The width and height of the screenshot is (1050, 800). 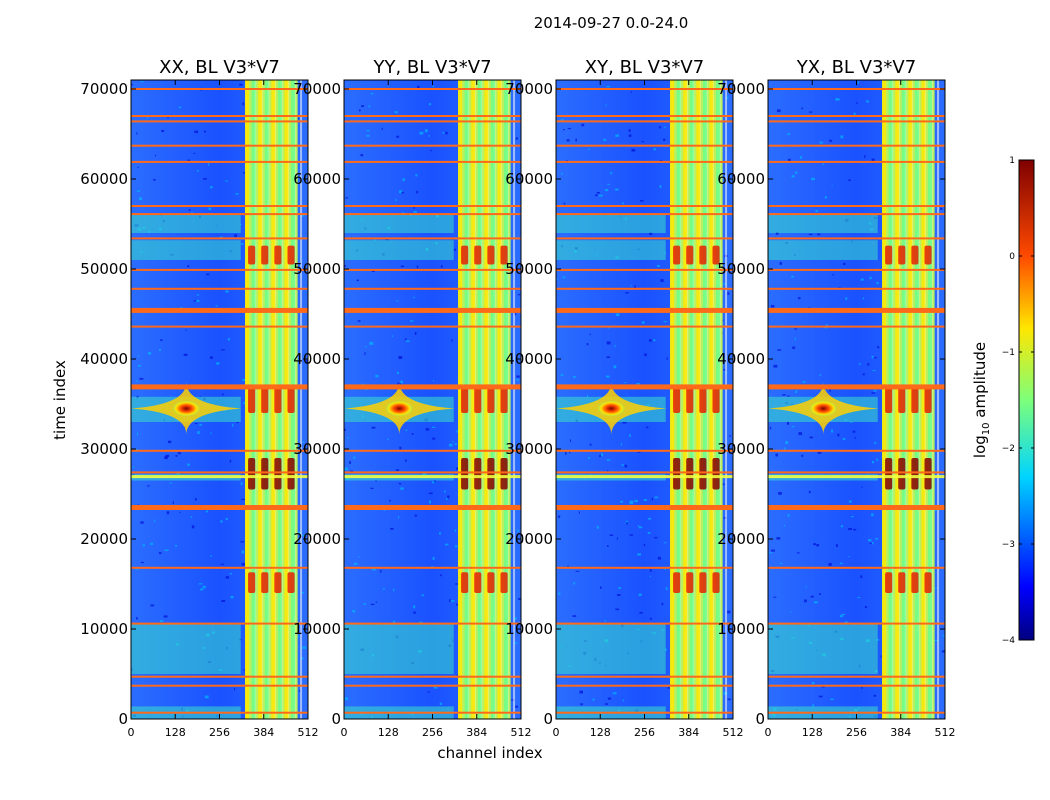 I want to click on heatmap-stripe, so click(x=711, y=399).